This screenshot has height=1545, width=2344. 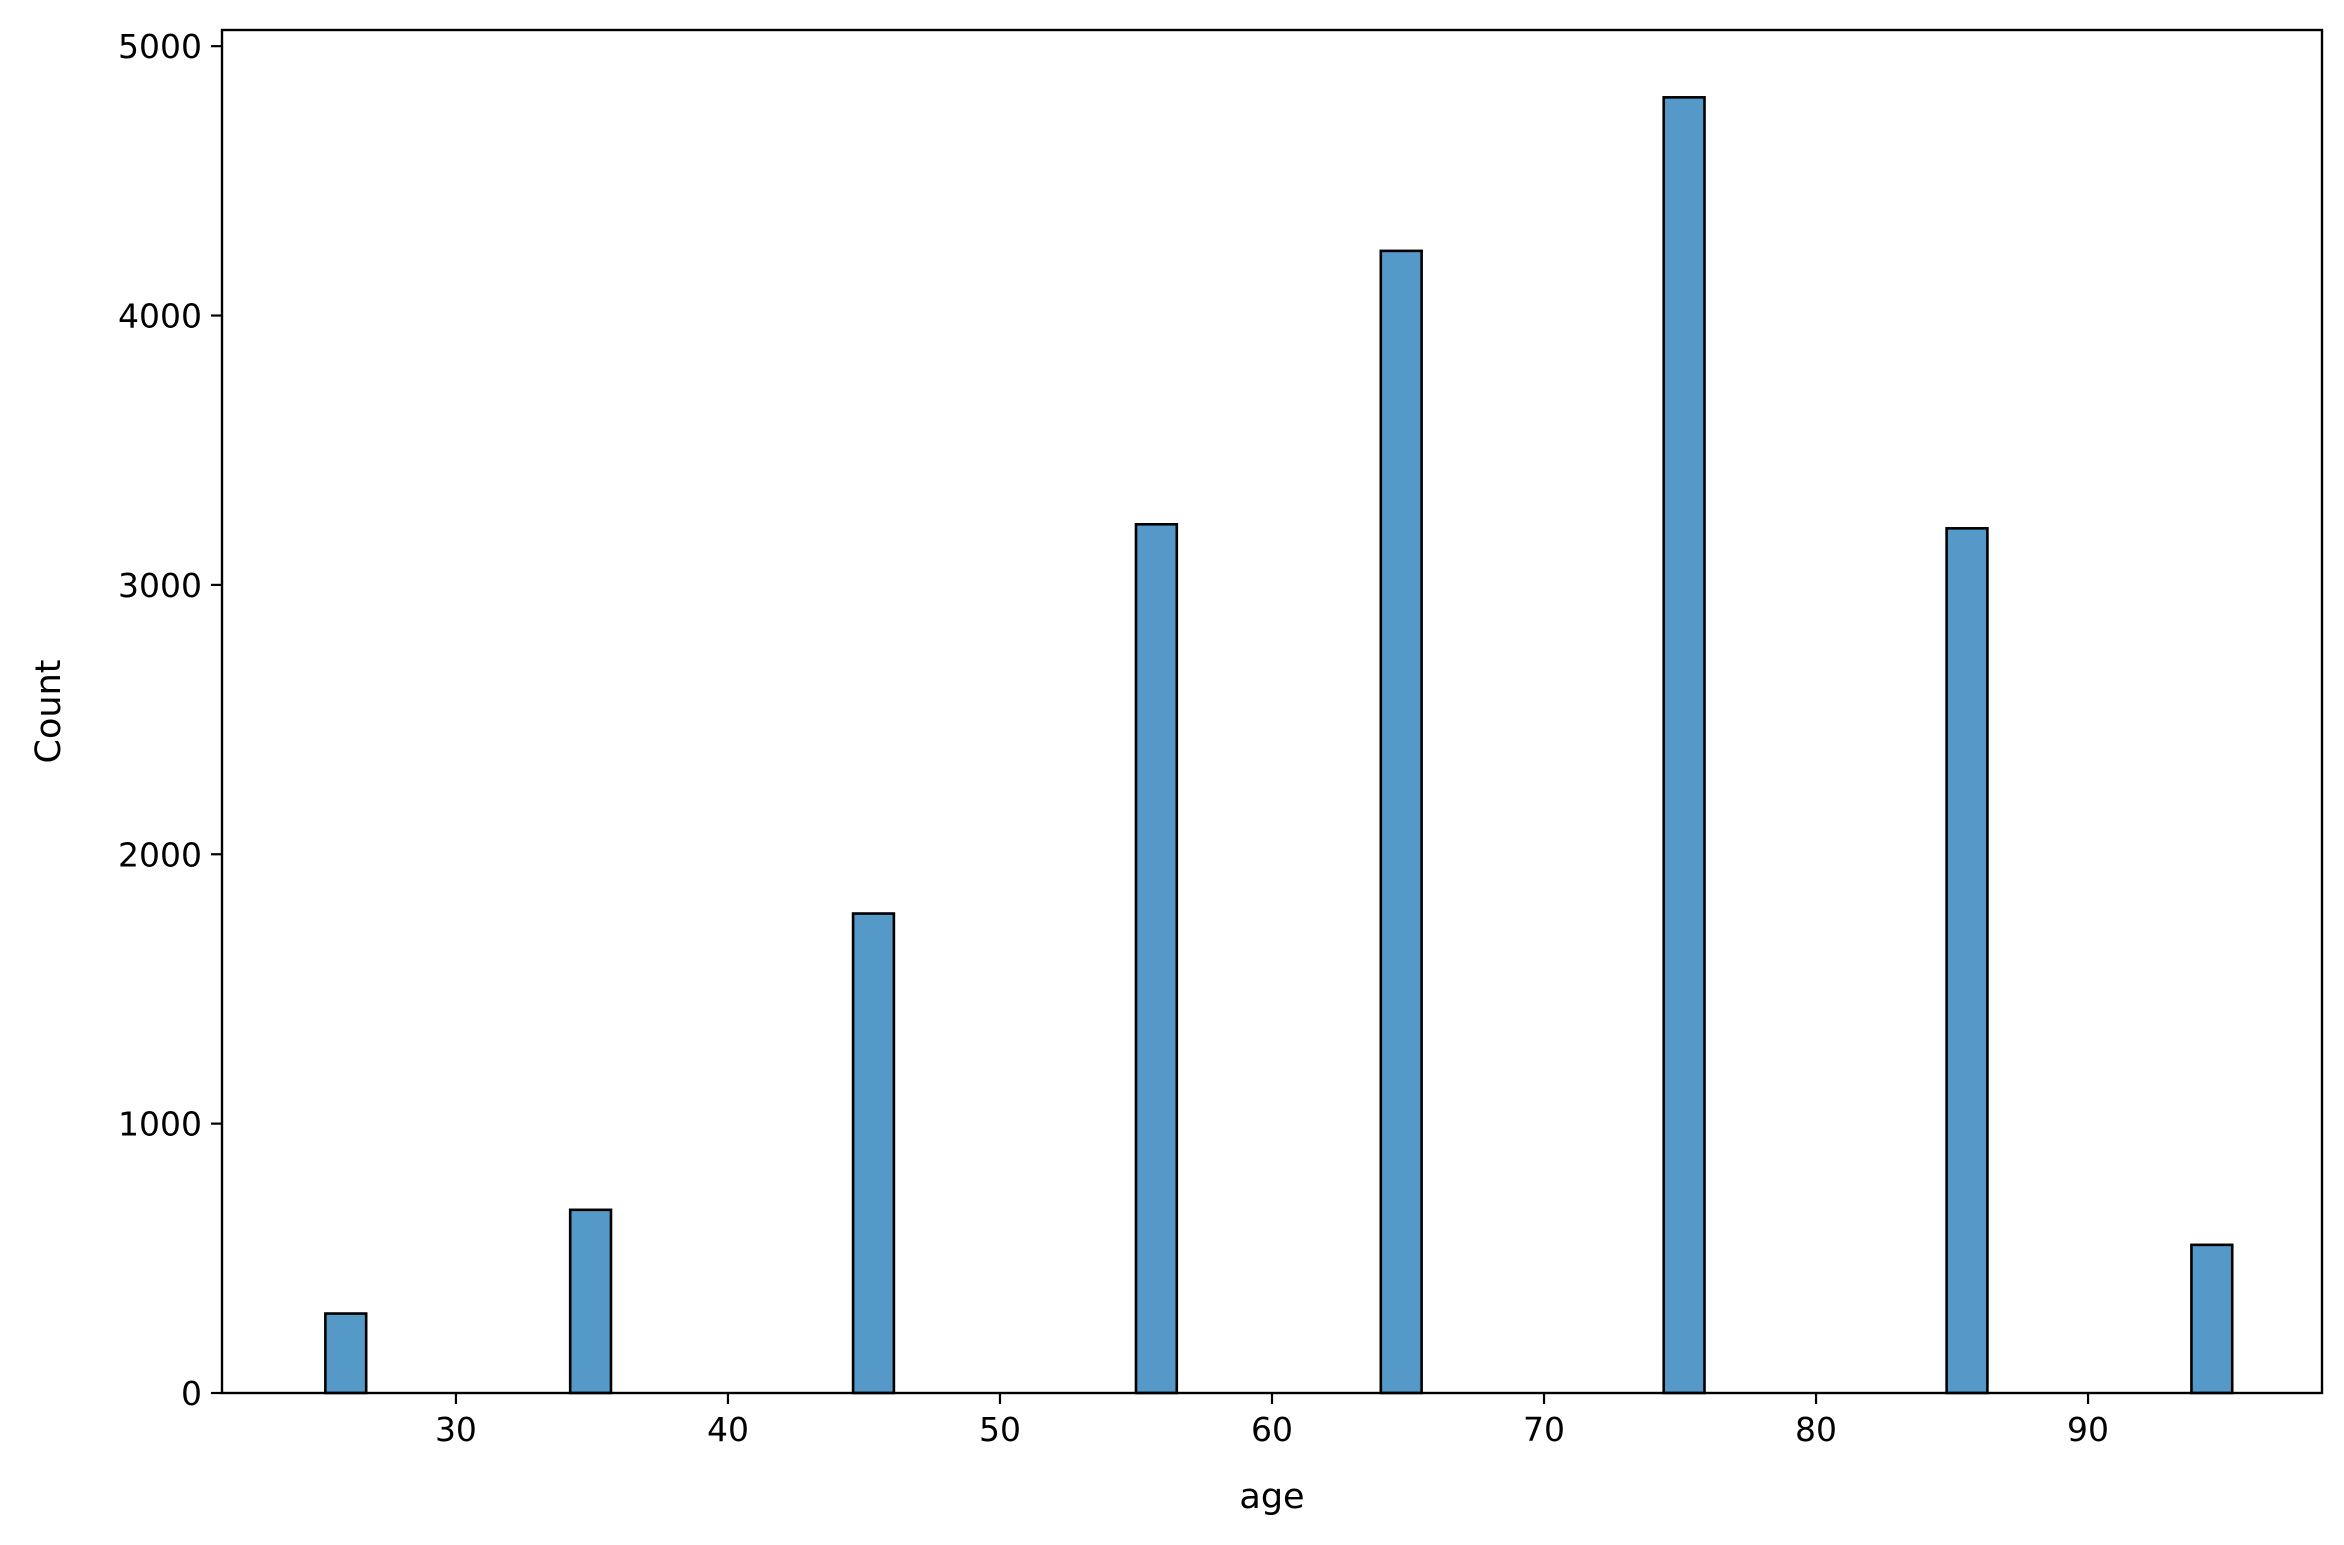 What do you see at coordinates (160, 585) in the screenshot?
I see `y-tick-label-3: 3000` at bounding box center [160, 585].